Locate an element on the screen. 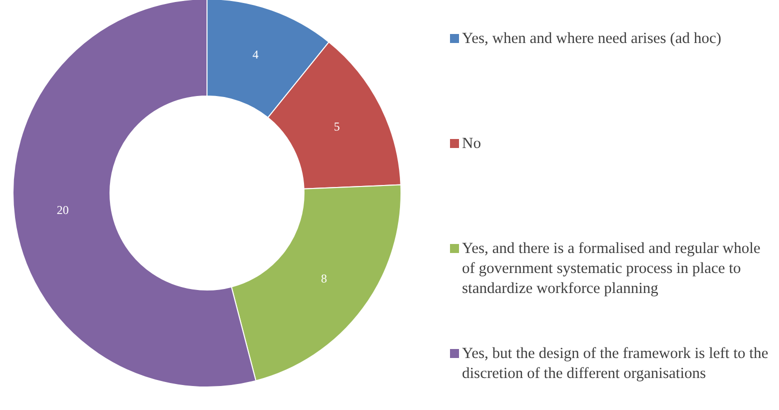  data-label: 8 is located at coordinates (323, 278).